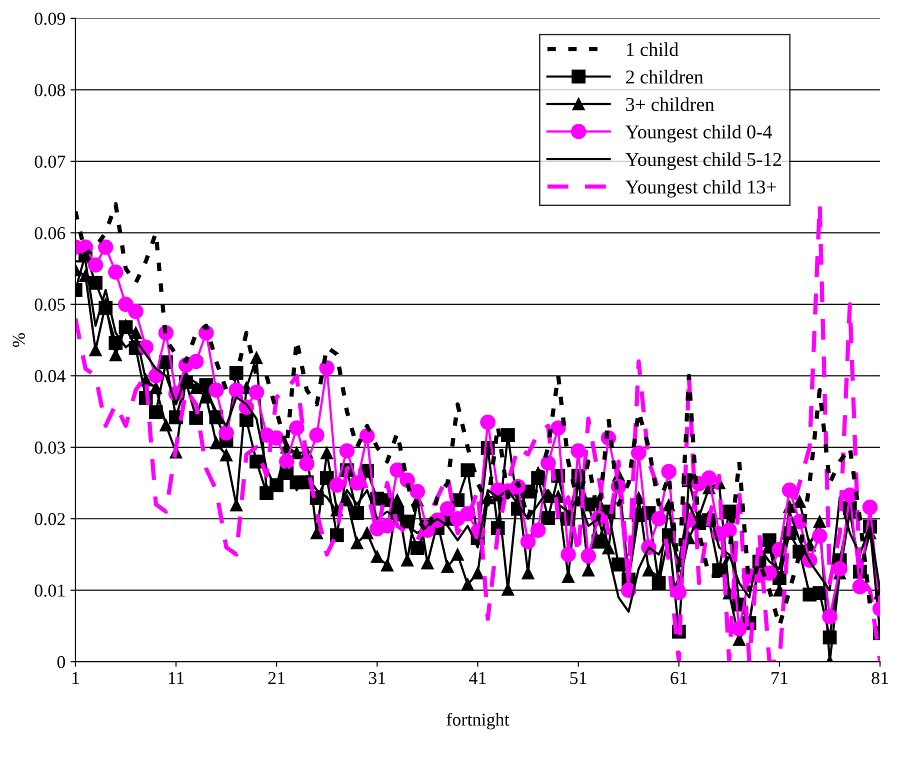 The image size is (898, 765). I want to click on y-tick-label: 0.03, so click(50, 448).